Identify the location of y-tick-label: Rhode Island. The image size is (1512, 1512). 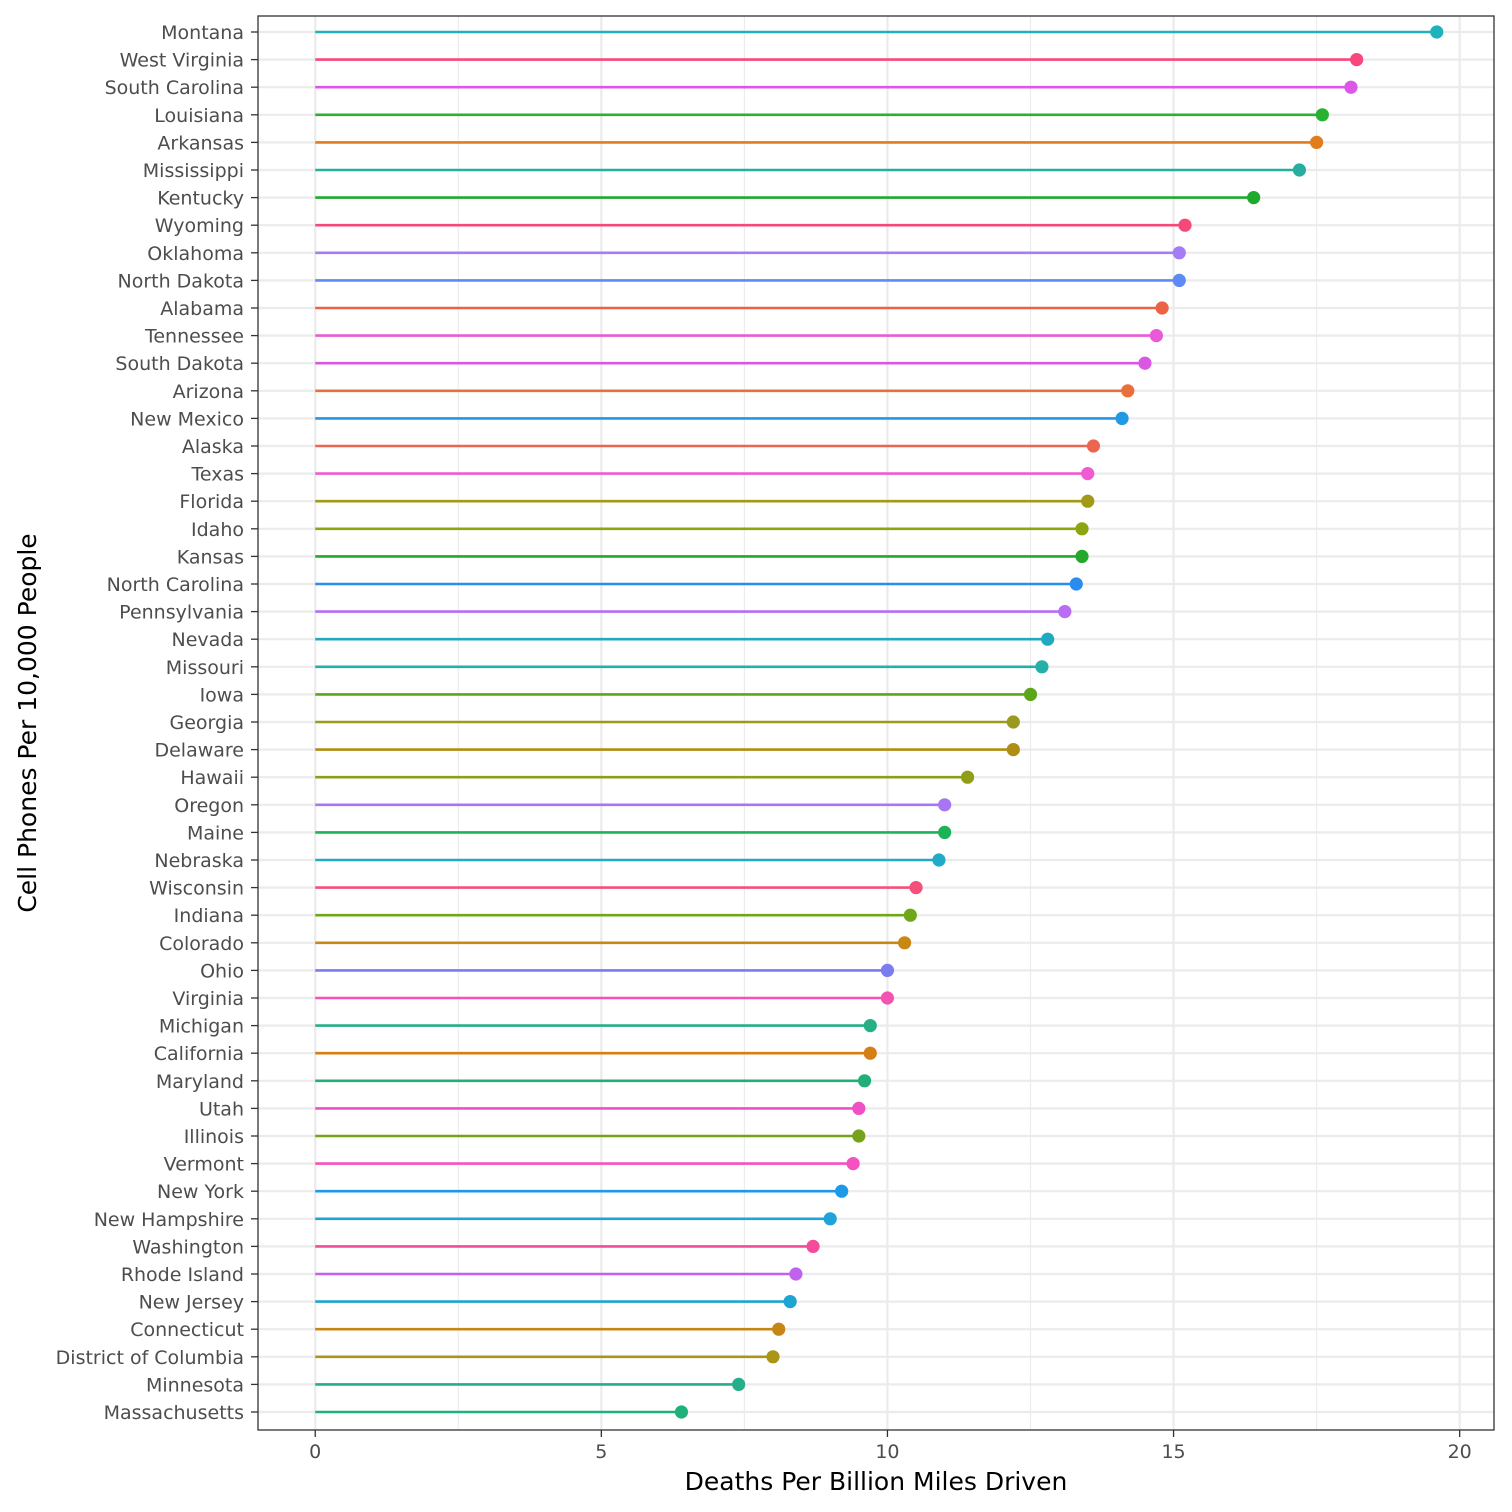
(182, 1275).